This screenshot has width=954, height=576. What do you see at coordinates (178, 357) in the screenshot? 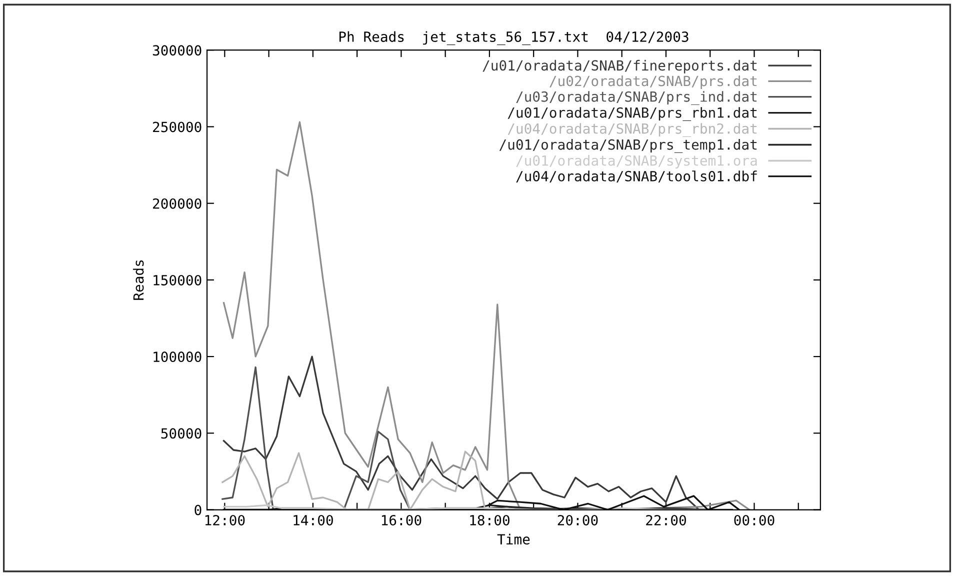
I see `y-tick-label: 100000` at bounding box center [178, 357].